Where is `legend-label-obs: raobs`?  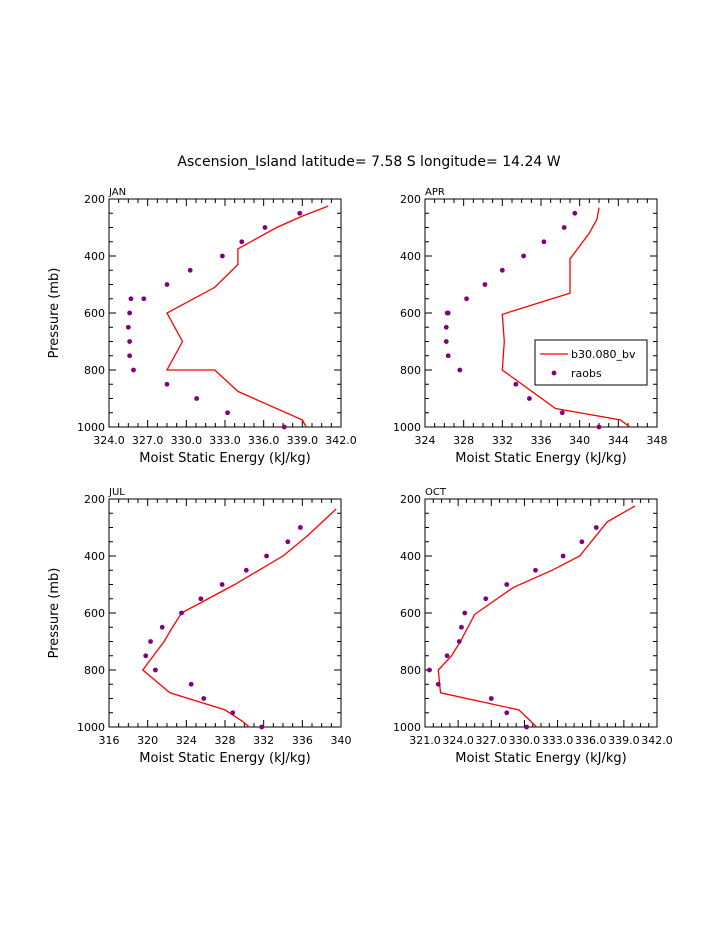 legend-label-obs: raobs is located at coordinates (586, 373).